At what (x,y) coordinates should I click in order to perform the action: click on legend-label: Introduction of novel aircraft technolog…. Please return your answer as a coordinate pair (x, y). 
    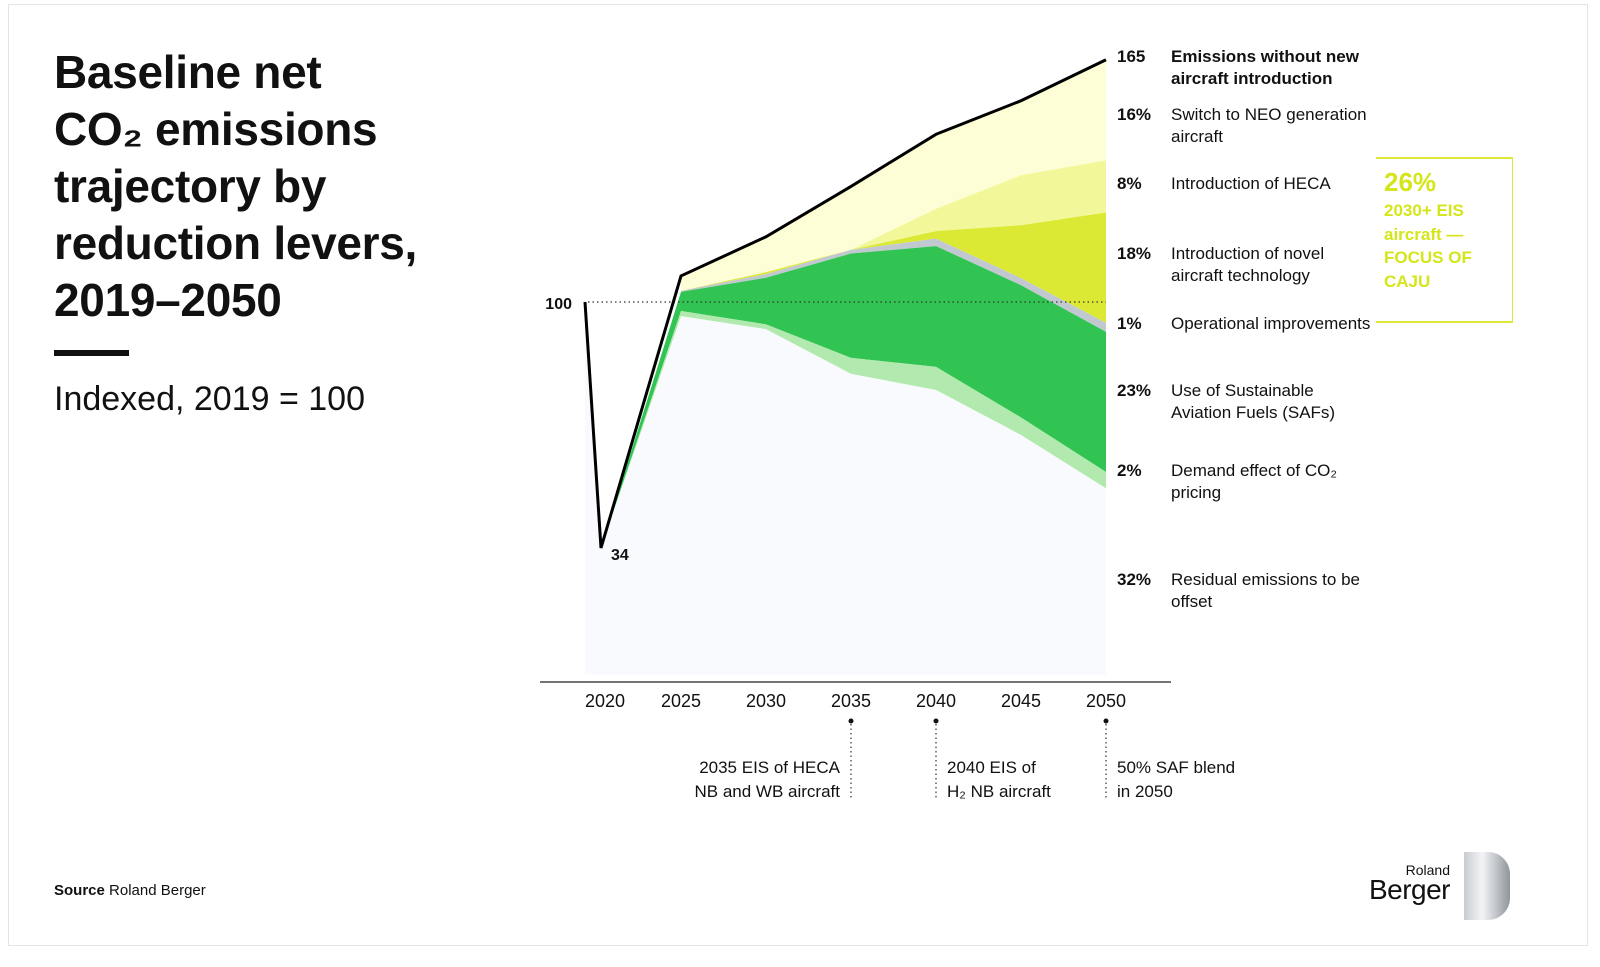
    Looking at the image, I should click on (1248, 264).